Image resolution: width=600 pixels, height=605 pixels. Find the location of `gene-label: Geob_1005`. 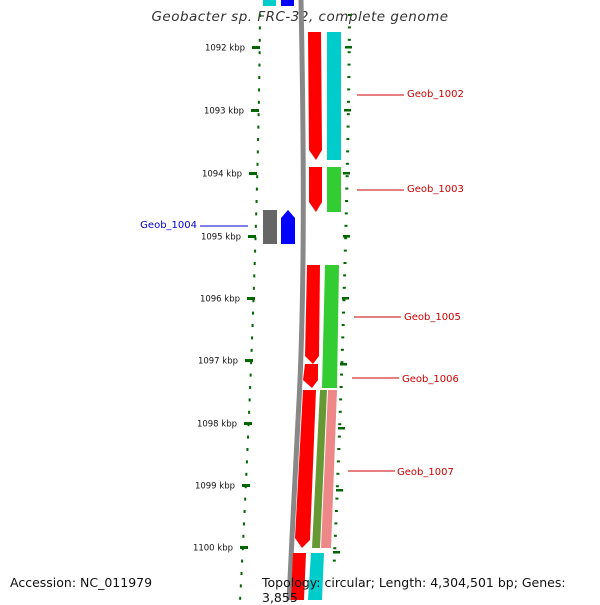

gene-label: Geob_1005 is located at coordinates (432, 317).